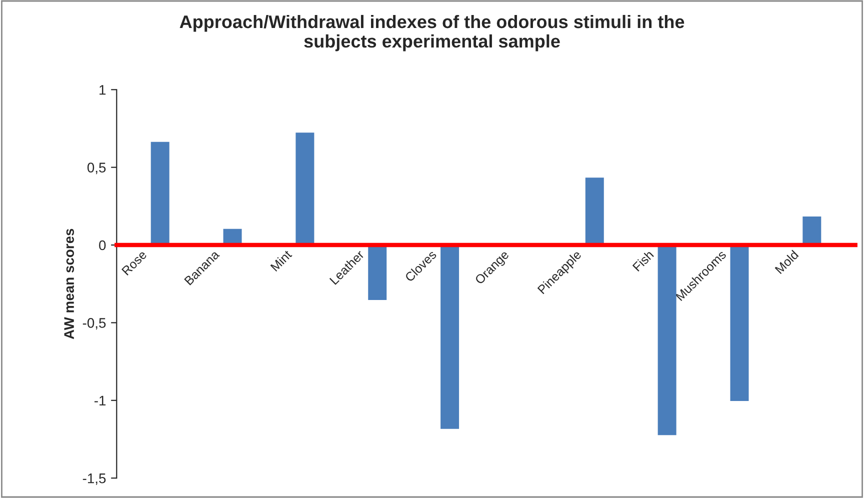 The height and width of the screenshot is (498, 864). What do you see at coordinates (643, 261) in the screenshot?
I see `x-tick-label: Fish` at bounding box center [643, 261].